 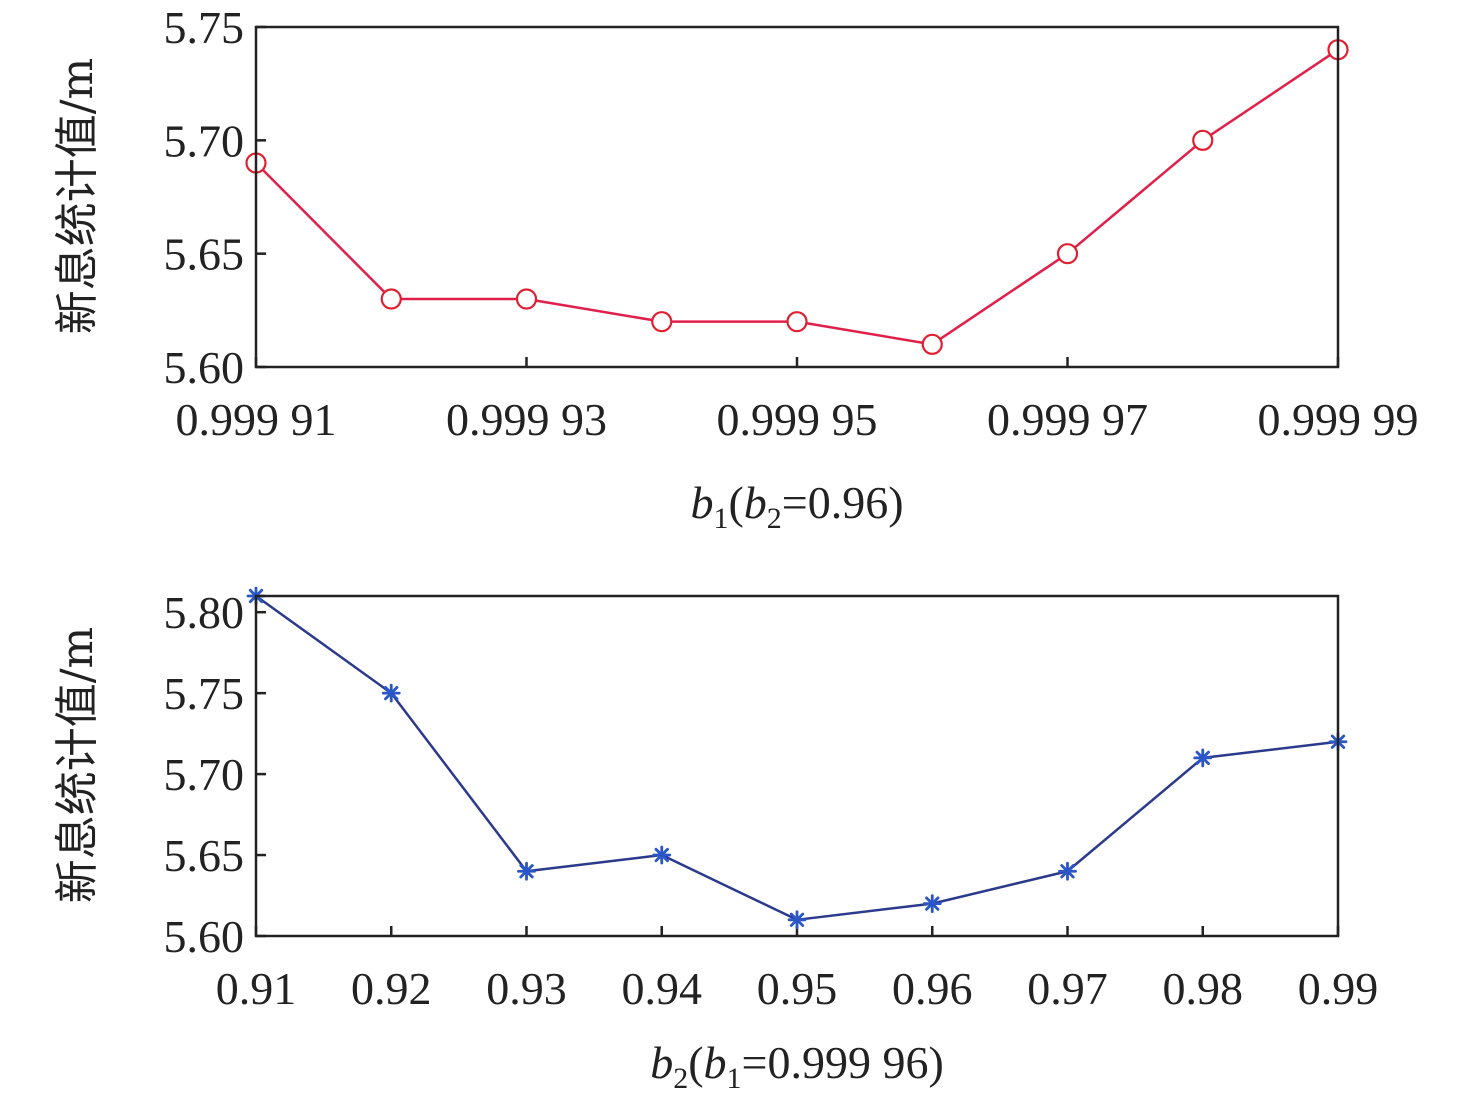 I want to click on chart-2-x-ticks: 0.91 0.92 0.93 0.94 0.95 0.96 0.97 0.98 0.99, so click(x=797, y=970).